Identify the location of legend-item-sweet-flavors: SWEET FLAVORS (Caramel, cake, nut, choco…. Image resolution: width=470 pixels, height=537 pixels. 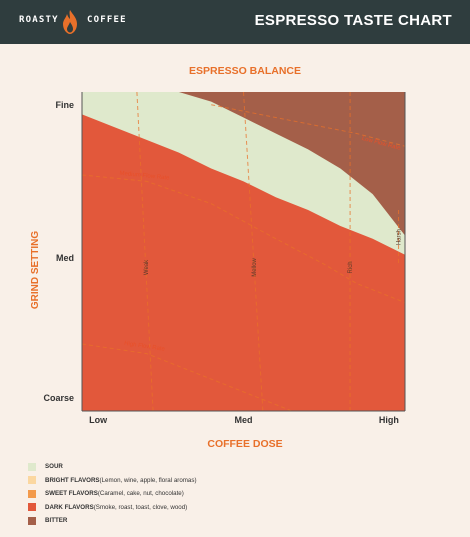
(112, 493).